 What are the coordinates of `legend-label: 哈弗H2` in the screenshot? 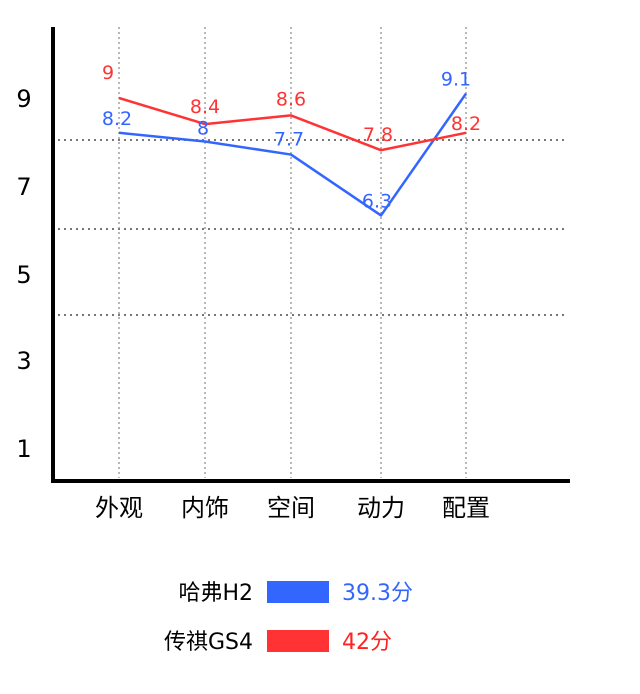 It's located at (215, 593).